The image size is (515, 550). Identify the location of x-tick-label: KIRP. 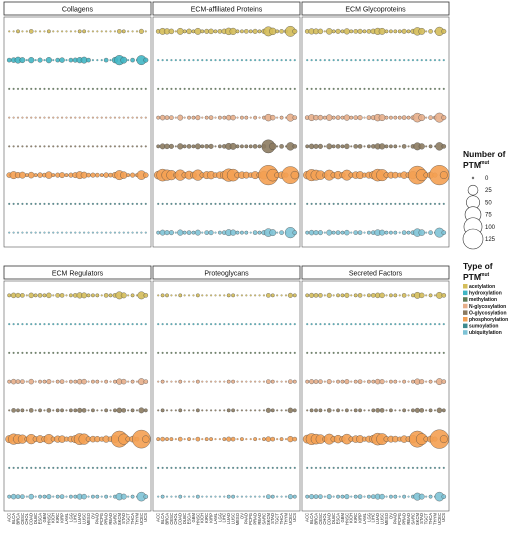
(359, 518).